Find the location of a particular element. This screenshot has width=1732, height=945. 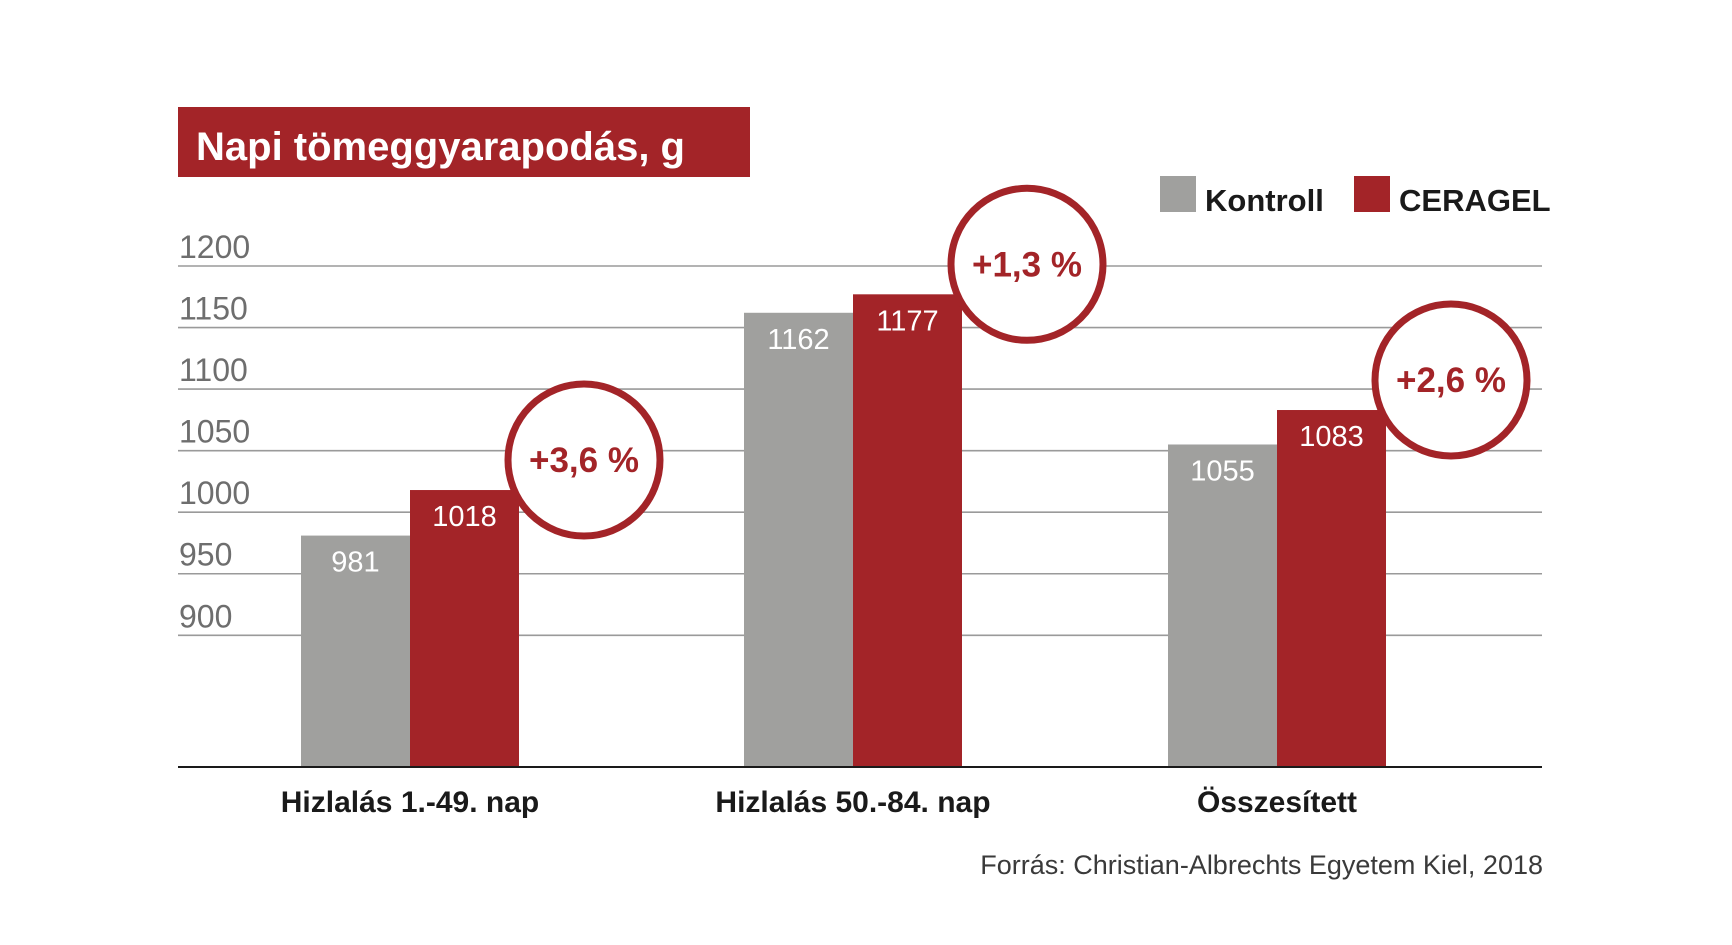

y-axis-ticks: 900 950 1000 1050 1100 1150 1200 is located at coordinates (214, 431).